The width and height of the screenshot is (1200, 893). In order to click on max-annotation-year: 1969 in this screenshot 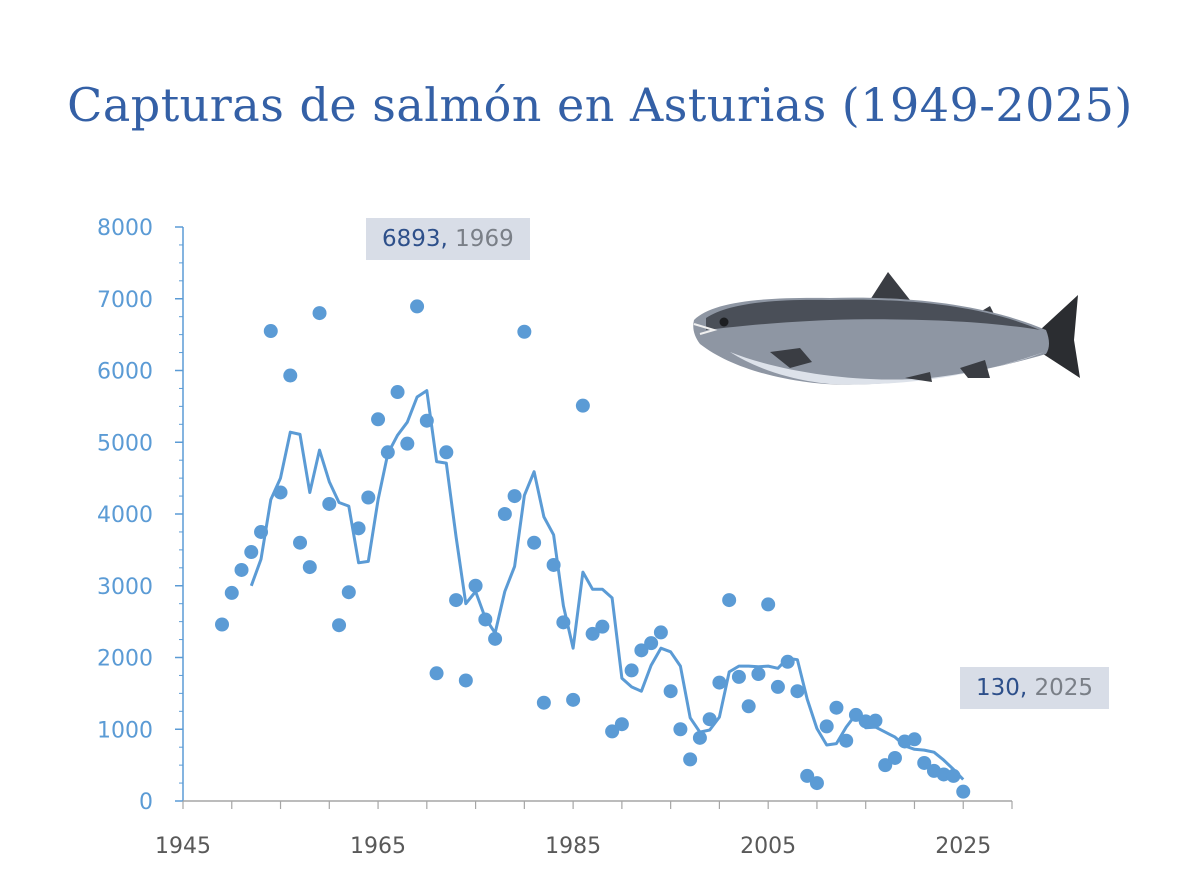, I will do `click(484, 239)`.